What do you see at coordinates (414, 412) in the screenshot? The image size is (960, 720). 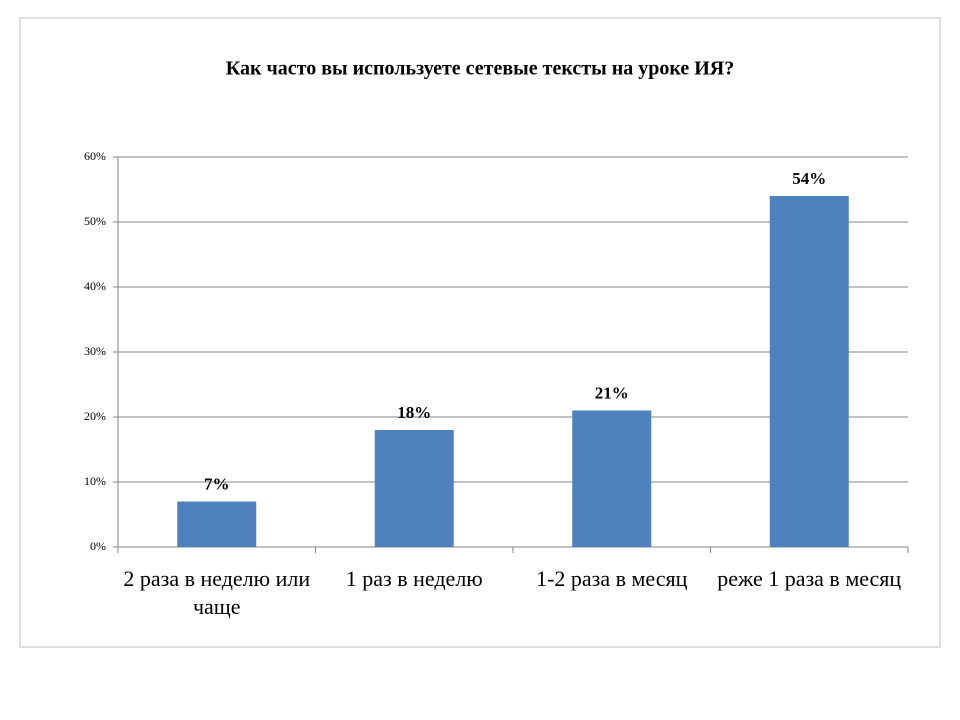 I see `data-label: 18%` at bounding box center [414, 412].